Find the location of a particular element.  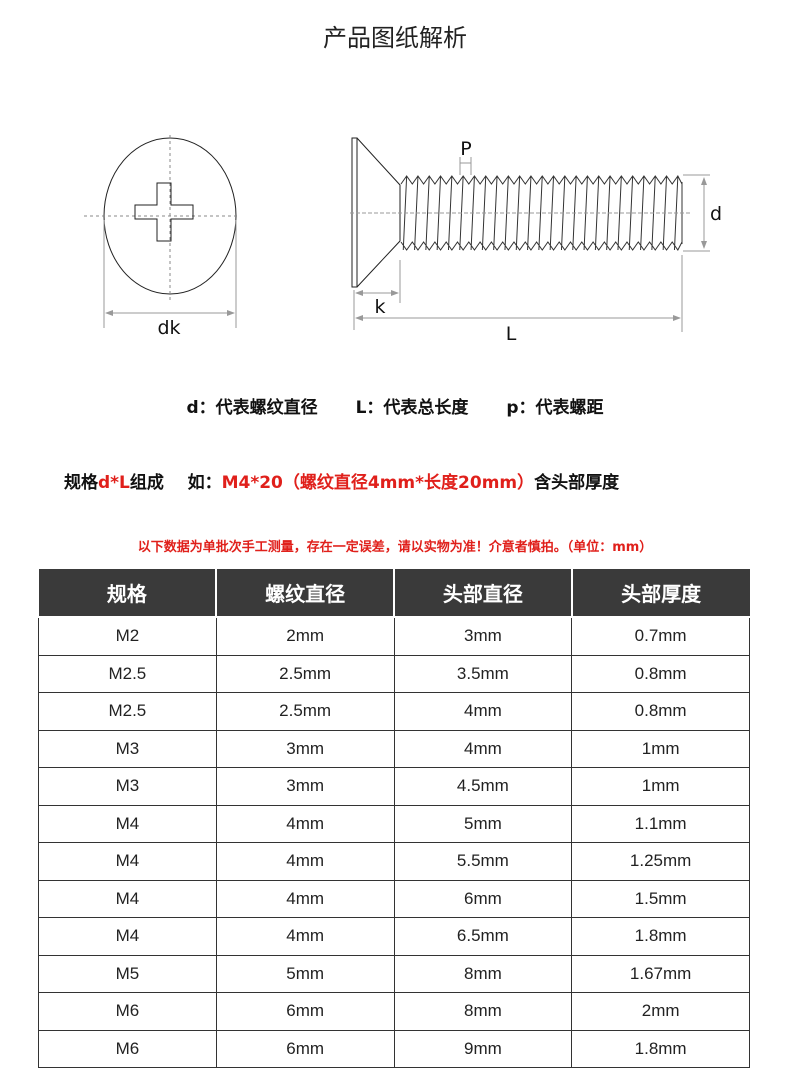

table-row: M3 3mm 4.5mm 1mm is located at coordinates (394, 786).